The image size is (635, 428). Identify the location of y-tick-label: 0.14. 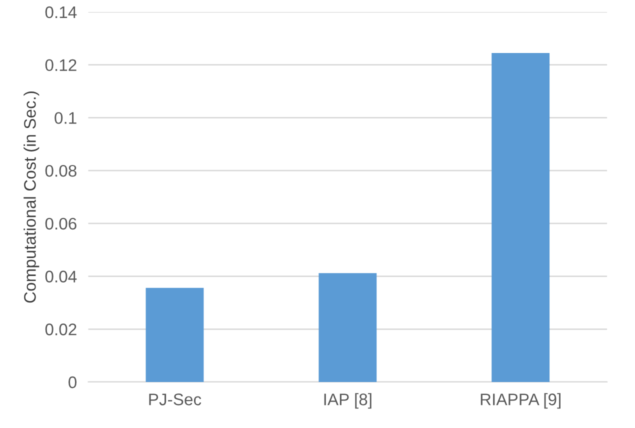
(61, 12).